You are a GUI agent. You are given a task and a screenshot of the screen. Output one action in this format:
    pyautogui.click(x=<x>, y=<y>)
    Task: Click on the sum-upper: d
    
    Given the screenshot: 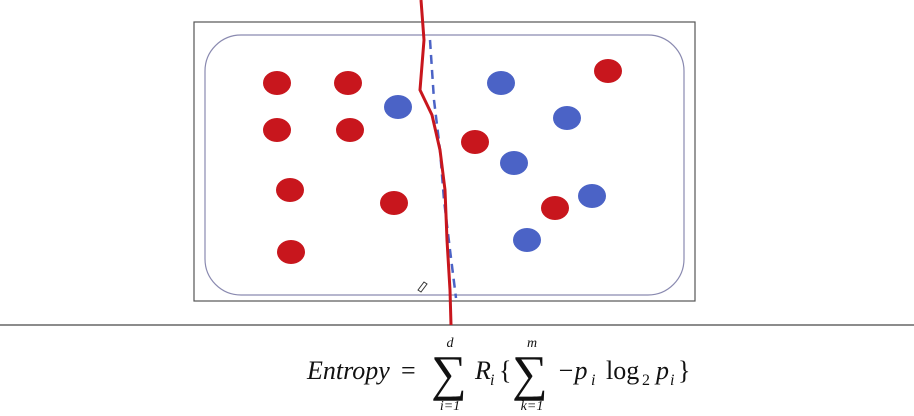 What is the action you would take?
    pyautogui.click(x=451, y=343)
    